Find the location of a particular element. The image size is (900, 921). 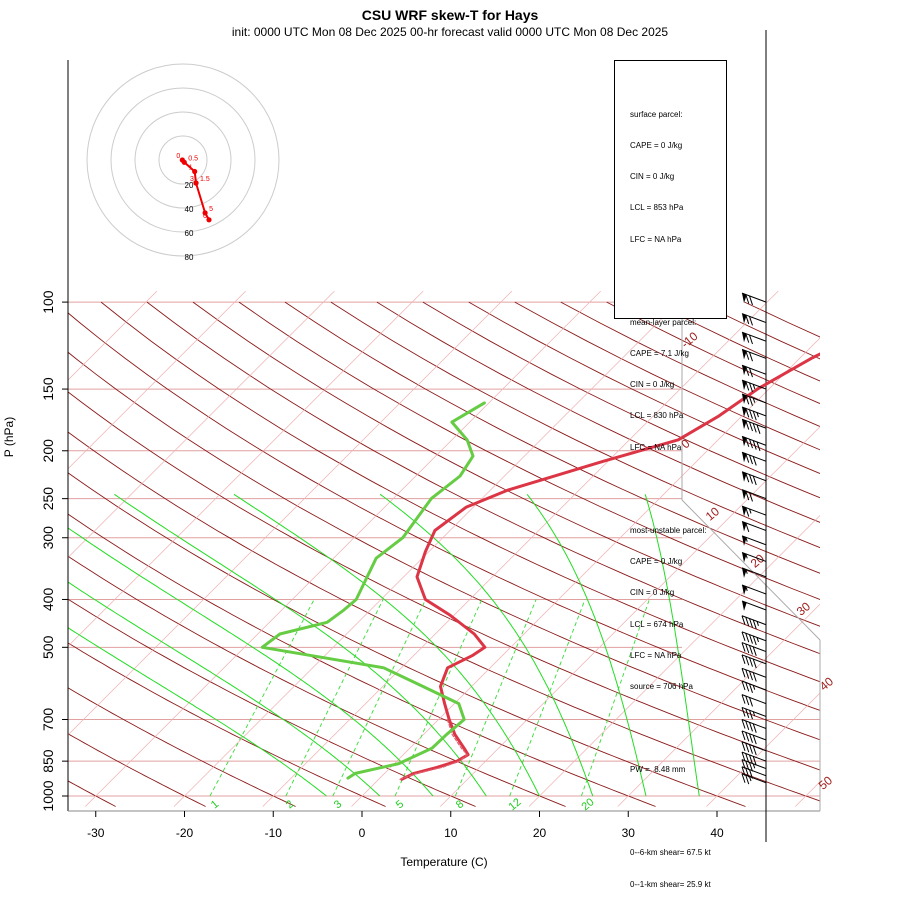

dewpoint-profile-line is located at coordinates (373, 590).